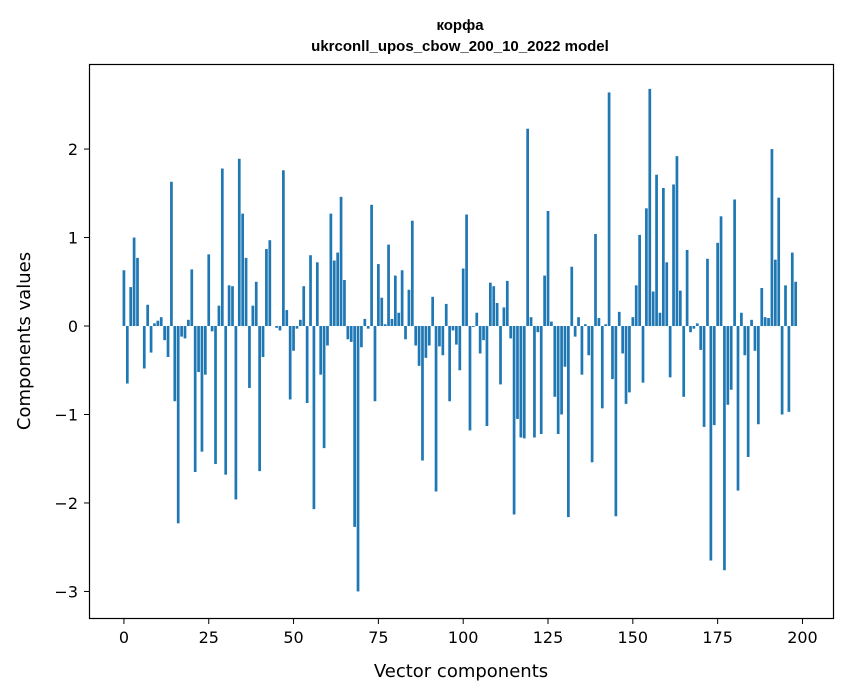 Image resolution: width=847 pixels, height=696 pixels. Describe the element at coordinates (24, 341) in the screenshot. I see `y-axis-label: Components values` at that location.